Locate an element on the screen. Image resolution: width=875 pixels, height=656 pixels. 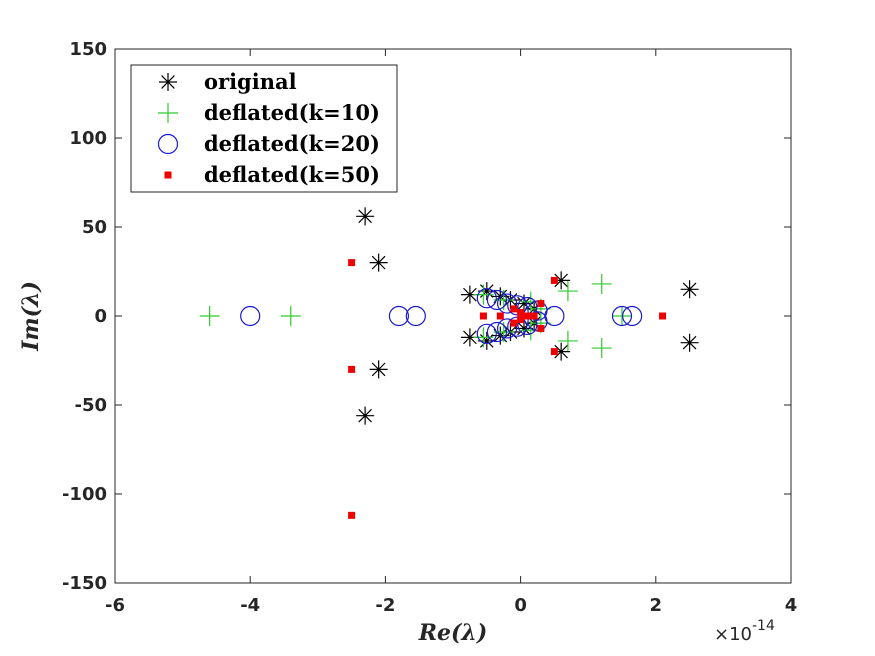
legend-entry: original is located at coordinates (228, 81).